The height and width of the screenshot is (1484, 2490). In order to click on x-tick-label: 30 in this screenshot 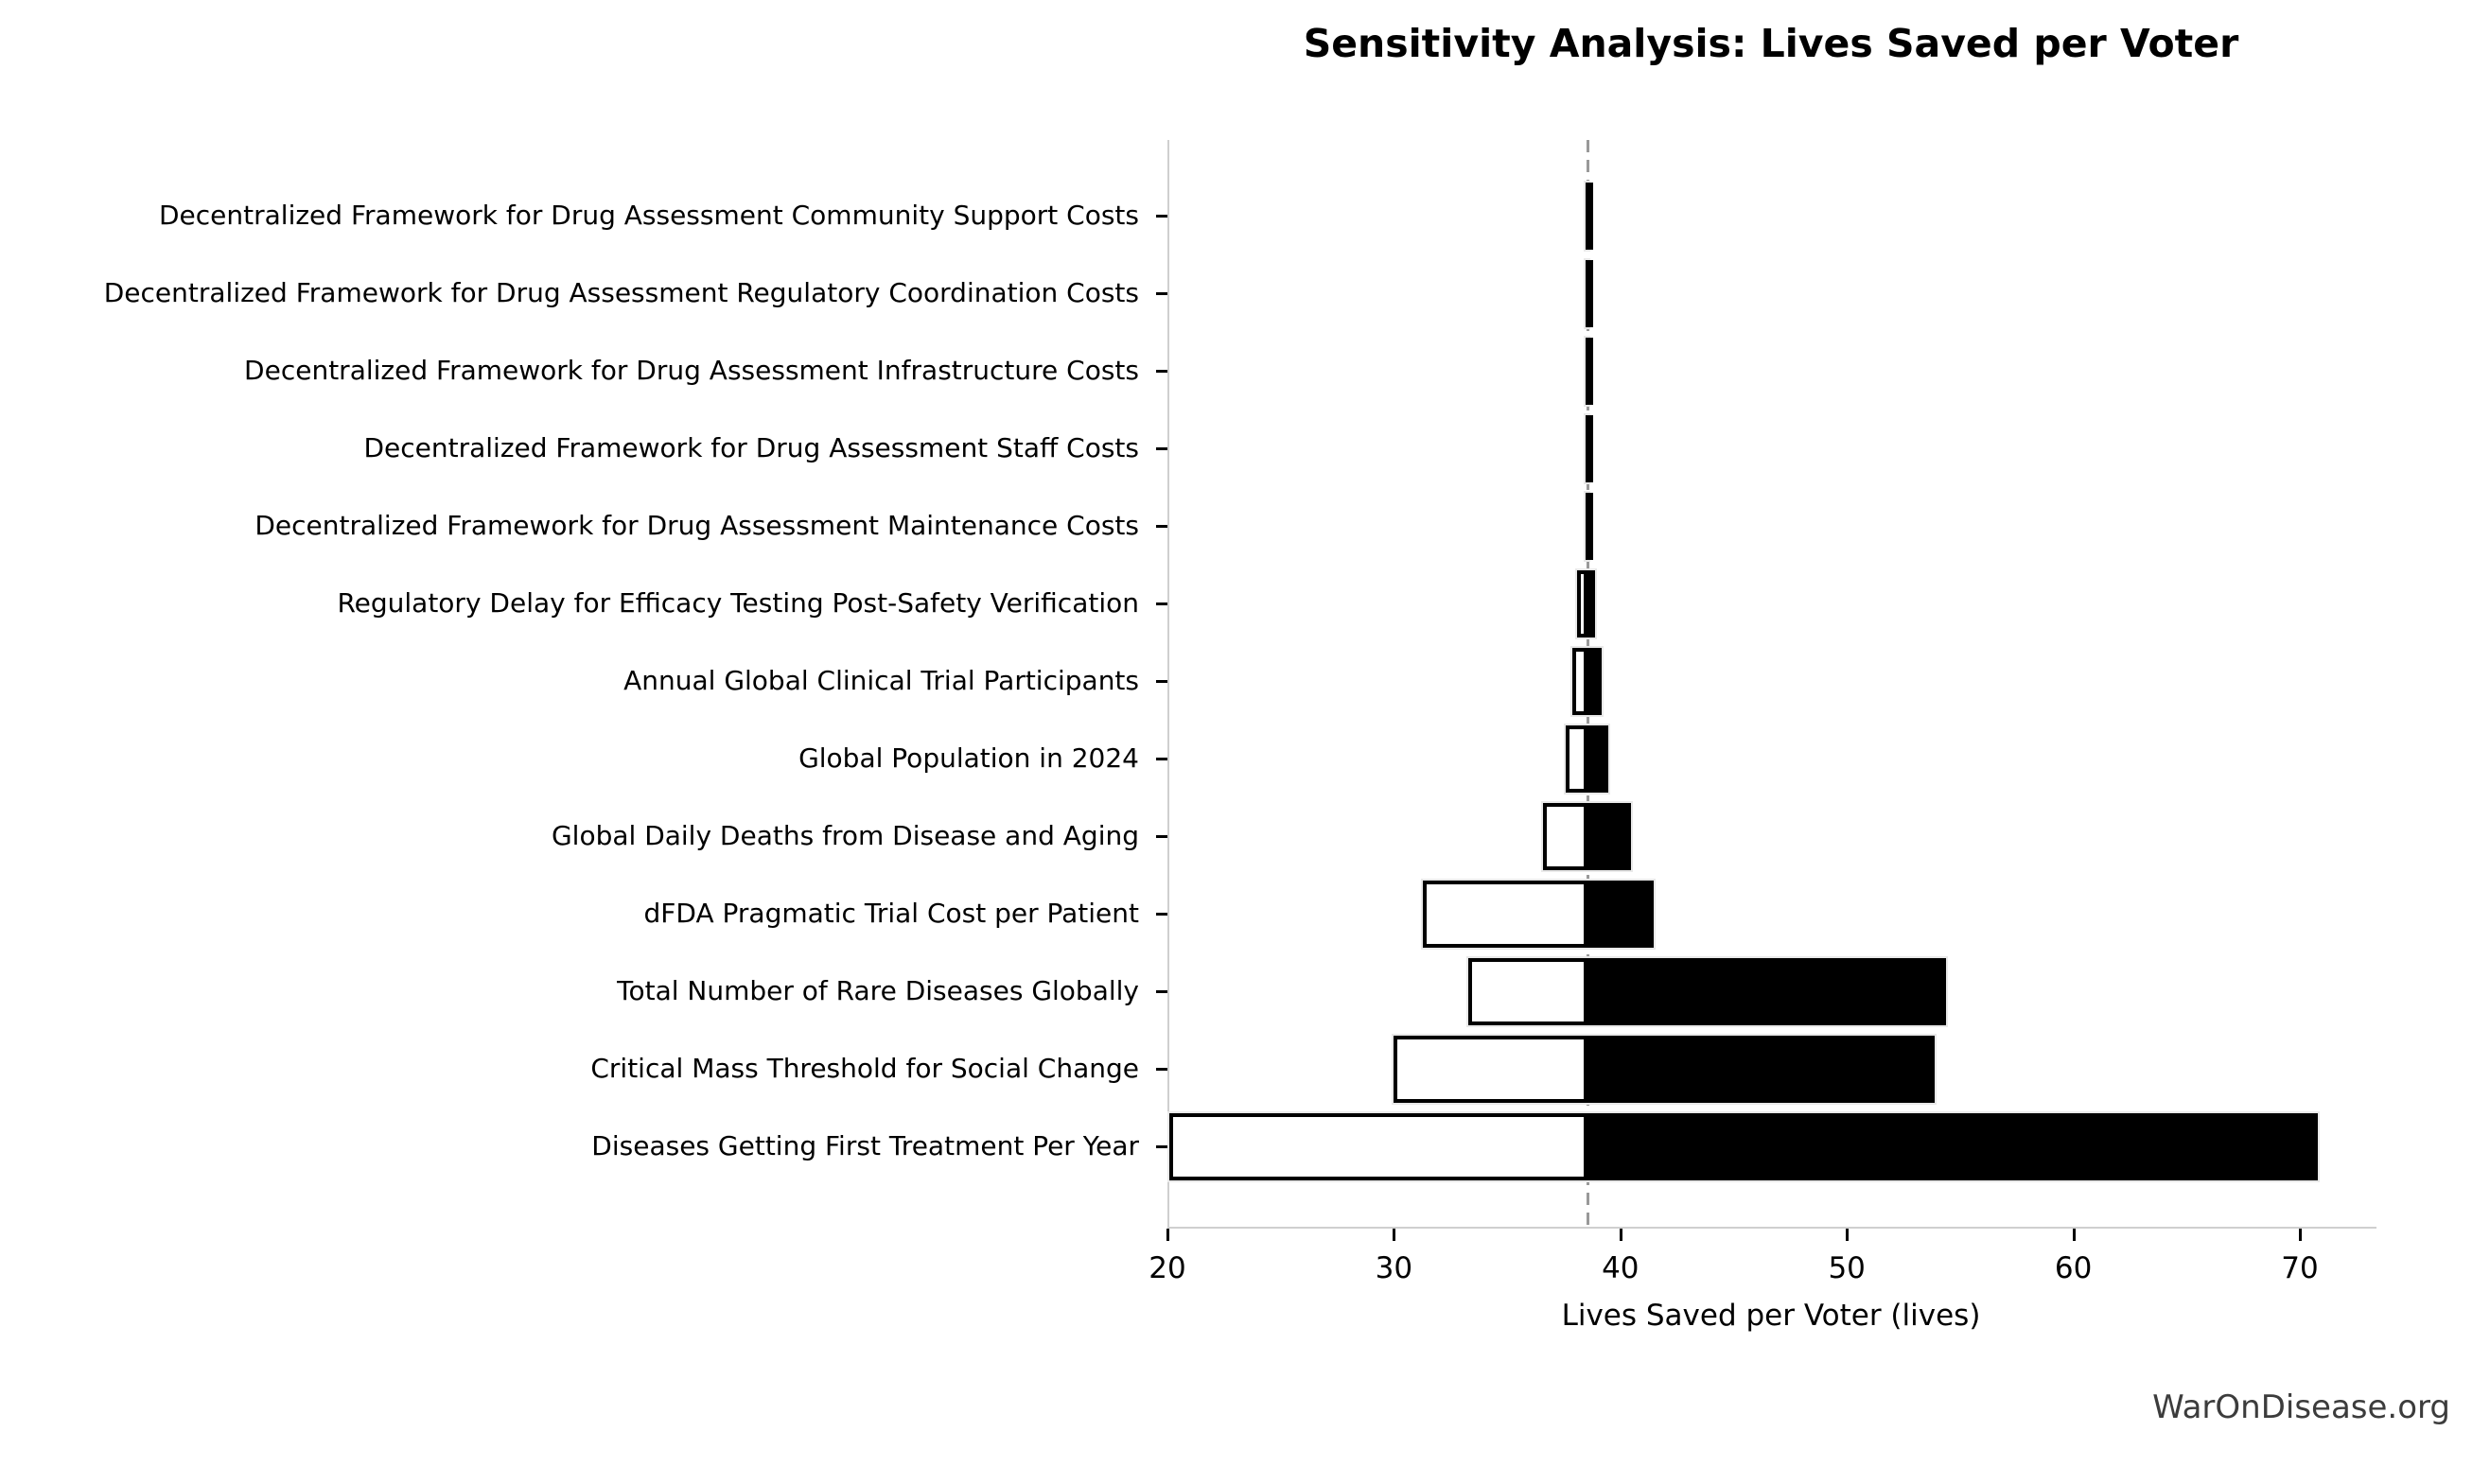, I will do `click(1394, 1268)`.